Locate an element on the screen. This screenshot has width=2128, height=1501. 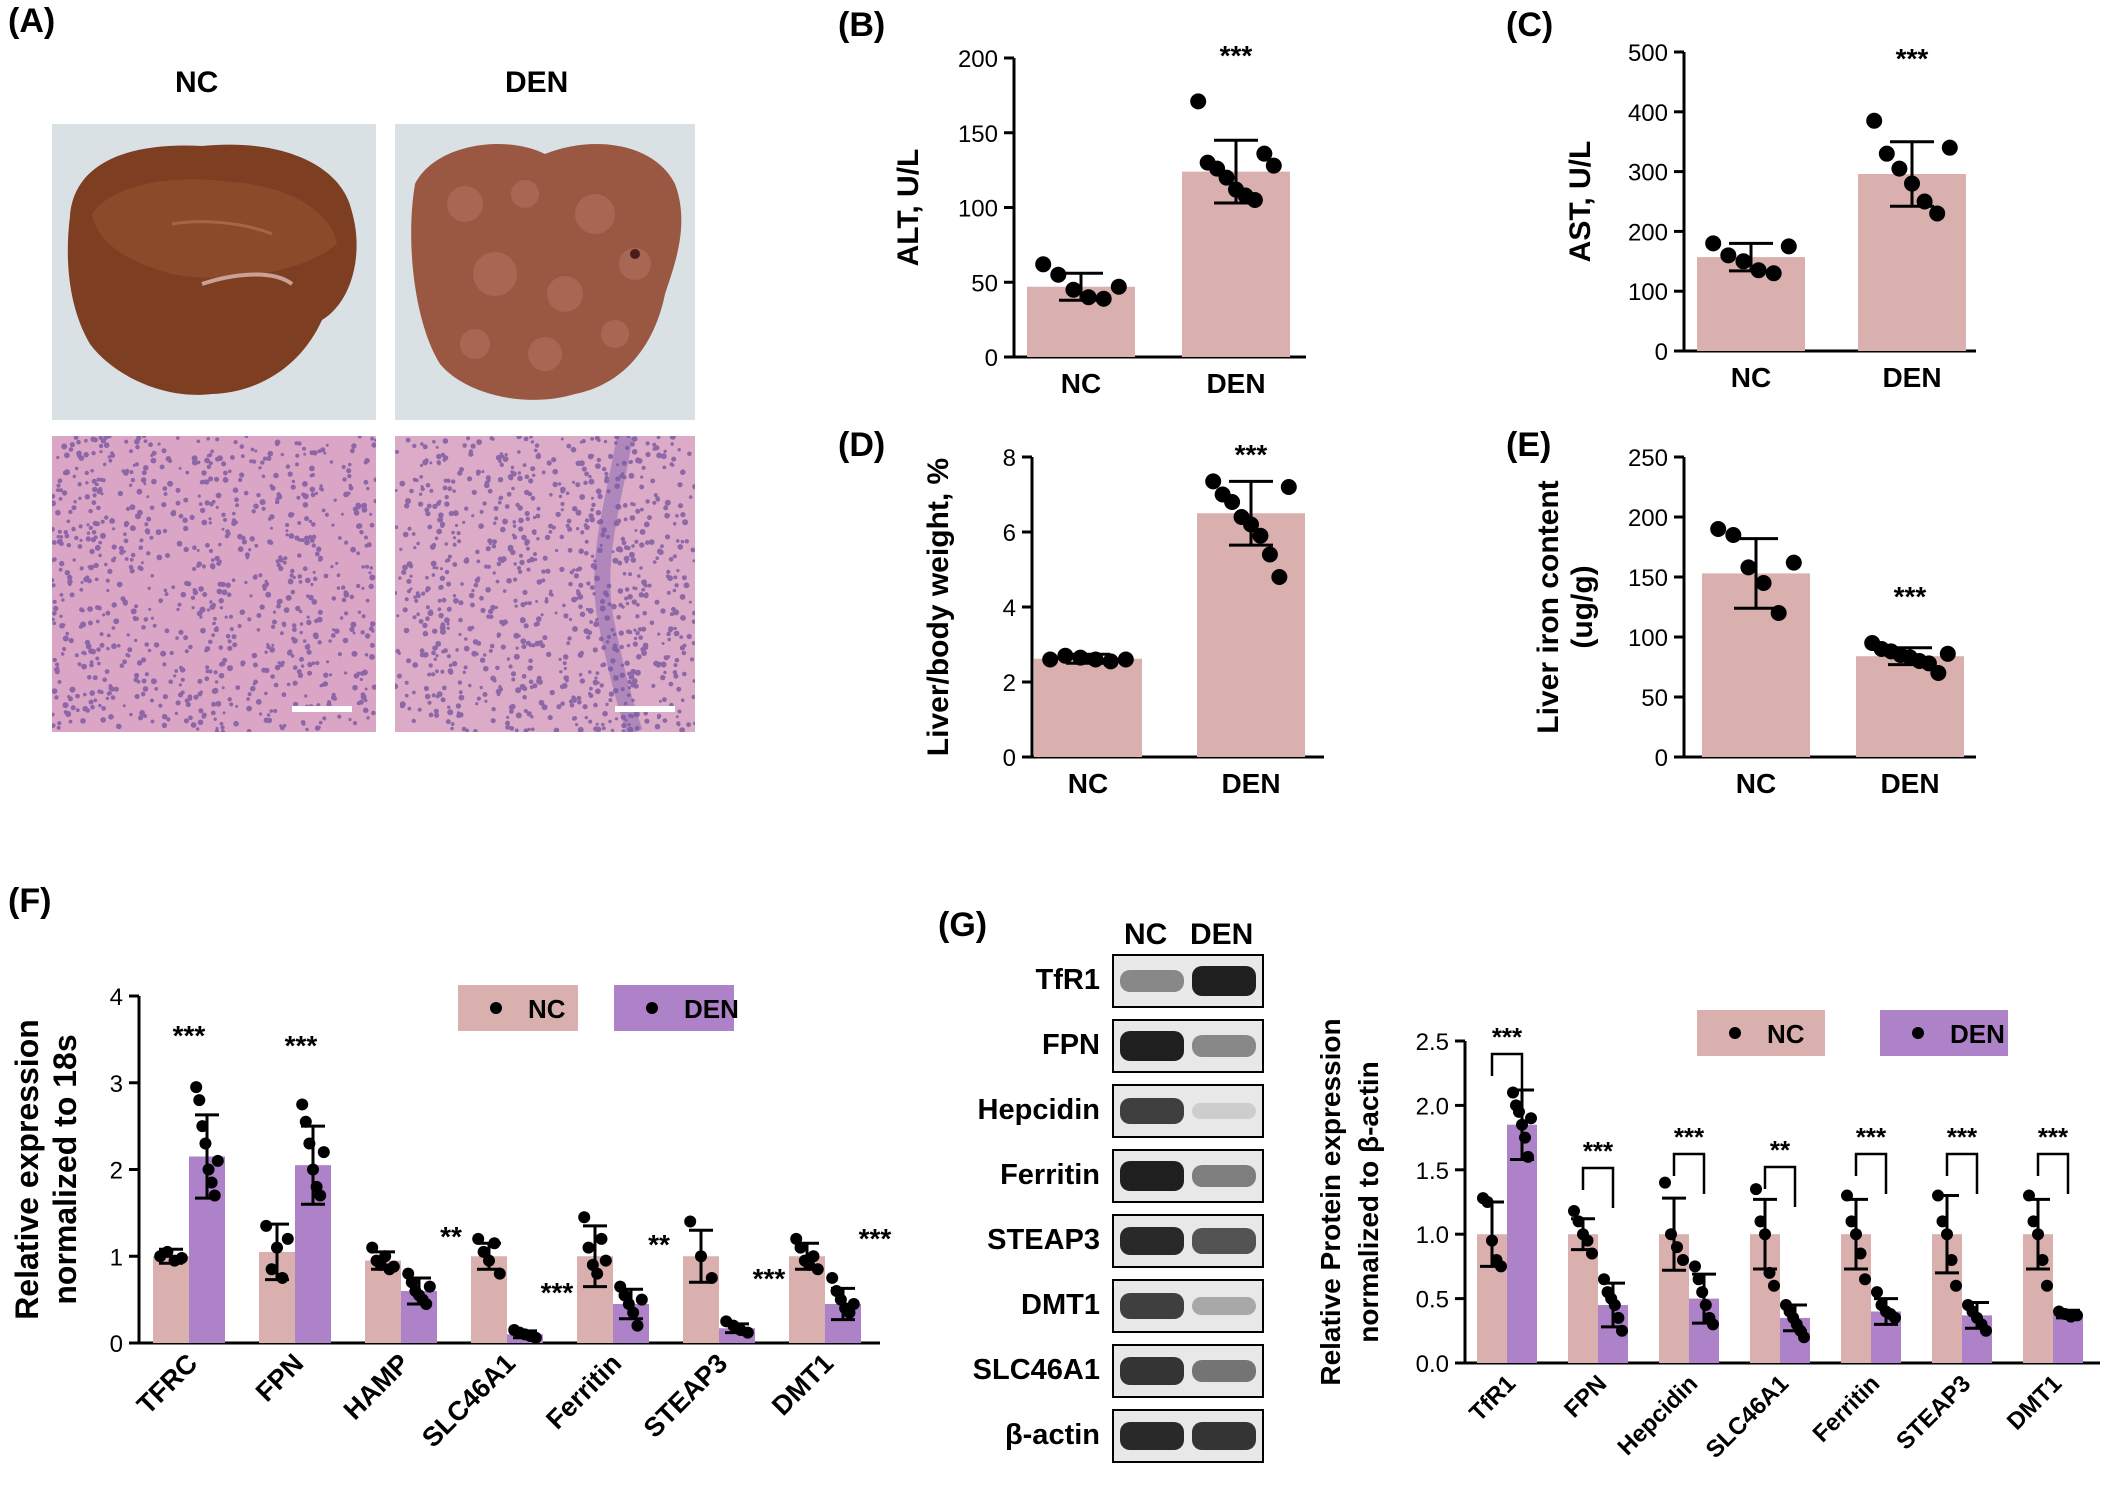
blot-band-den is located at coordinates (1224, 1306).